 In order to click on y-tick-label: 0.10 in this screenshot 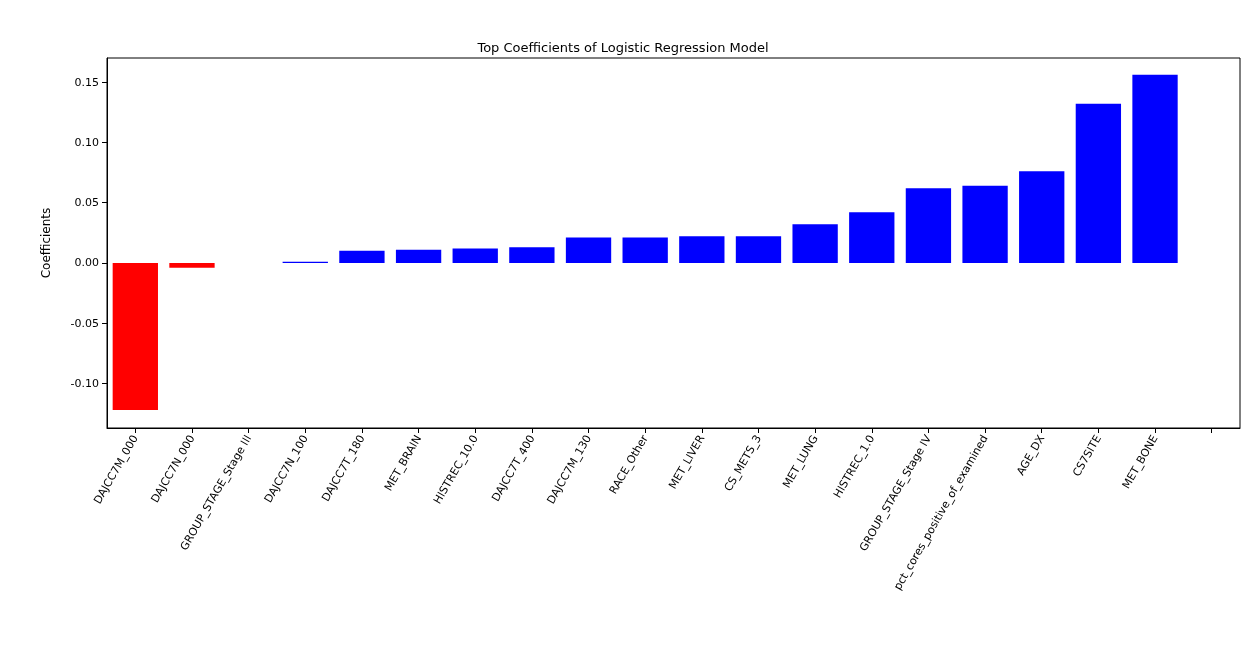, I will do `click(86, 142)`.